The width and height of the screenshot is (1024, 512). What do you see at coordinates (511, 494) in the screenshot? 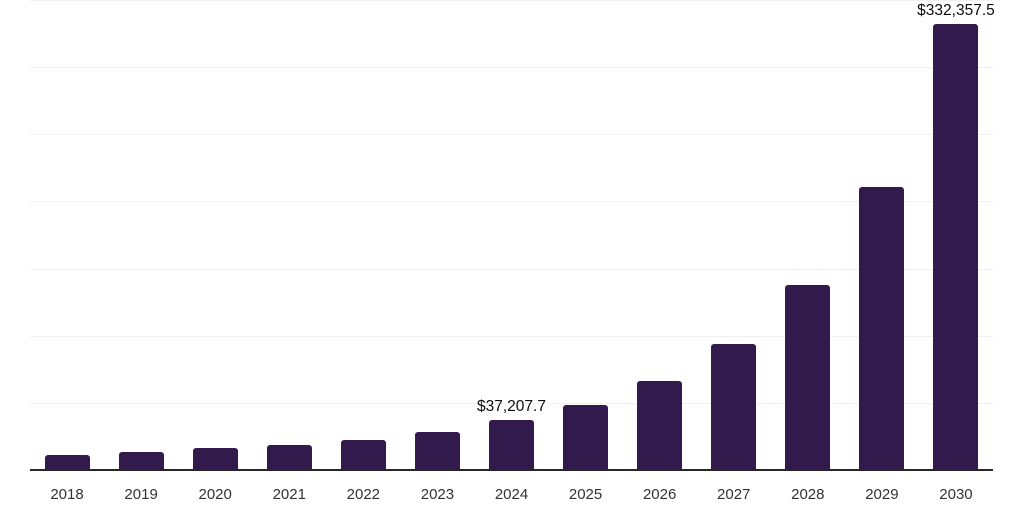
I see `x-tick-label-2024: 2024` at bounding box center [511, 494].